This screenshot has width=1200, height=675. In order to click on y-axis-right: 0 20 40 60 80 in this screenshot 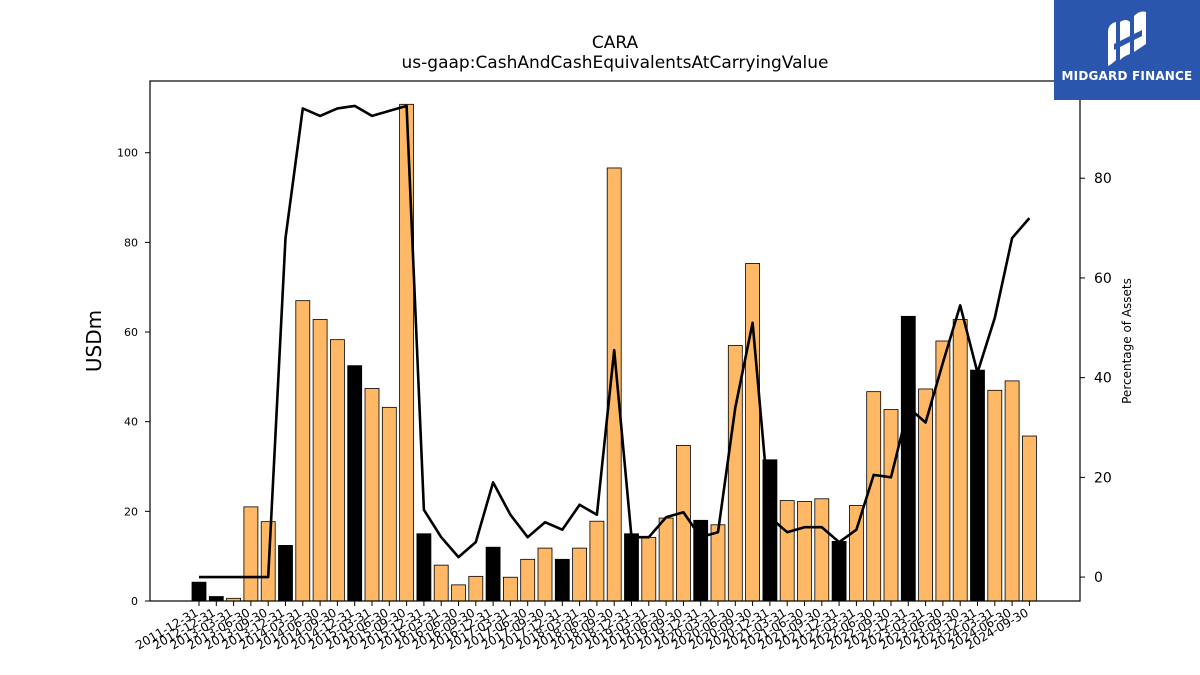, I will do `click(1096, 378)`.